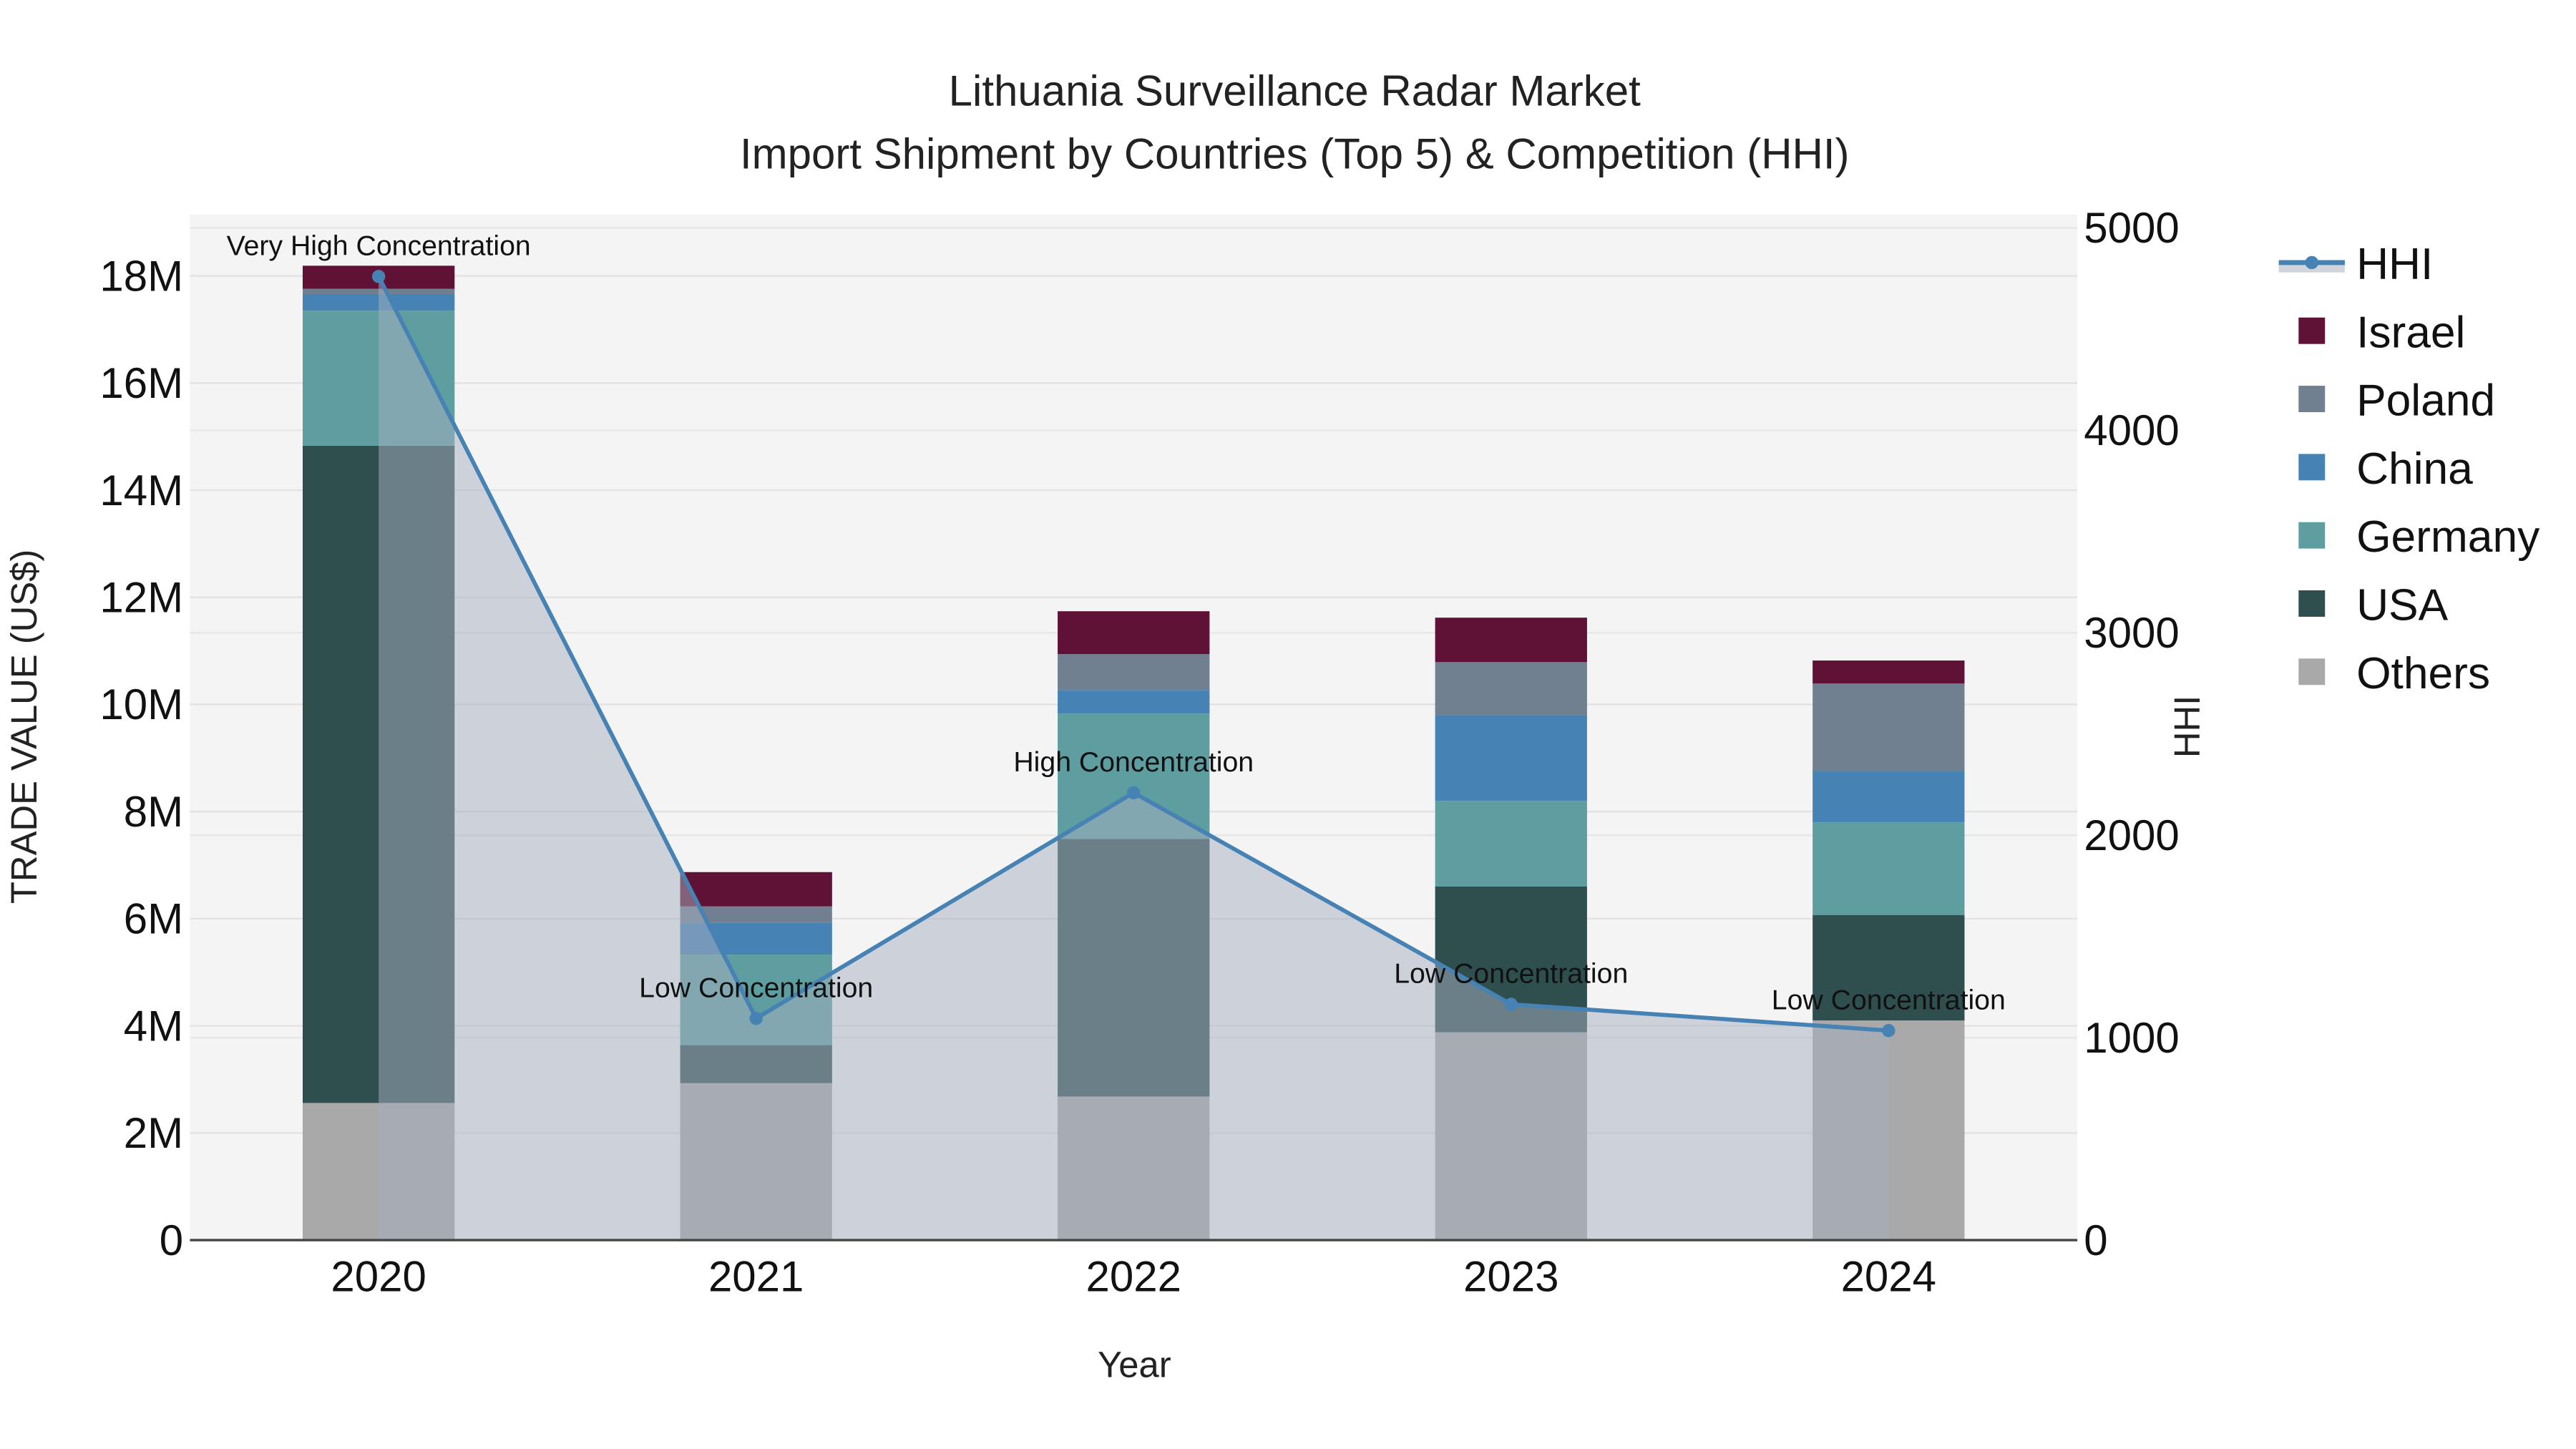 This screenshot has width=2576, height=1449. What do you see at coordinates (153, 1133) in the screenshot?
I see `y-tick-label: 2M` at bounding box center [153, 1133].